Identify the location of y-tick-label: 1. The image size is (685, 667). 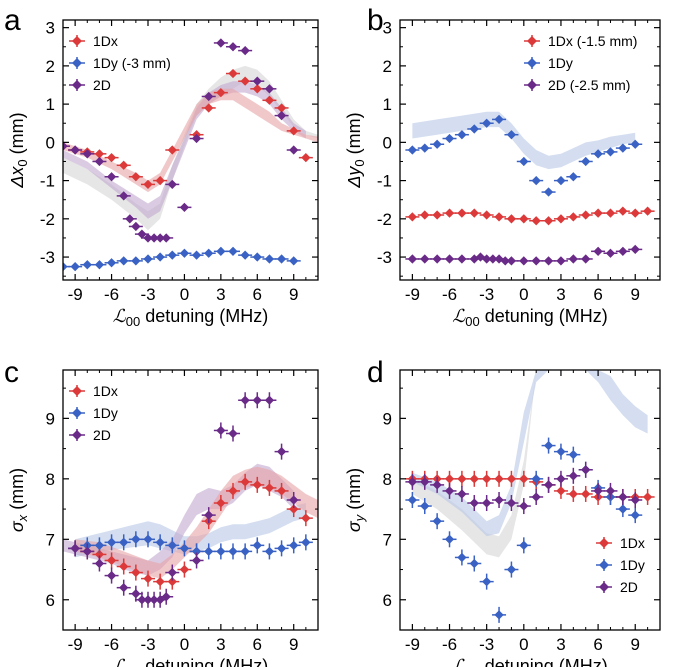
(50, 104).